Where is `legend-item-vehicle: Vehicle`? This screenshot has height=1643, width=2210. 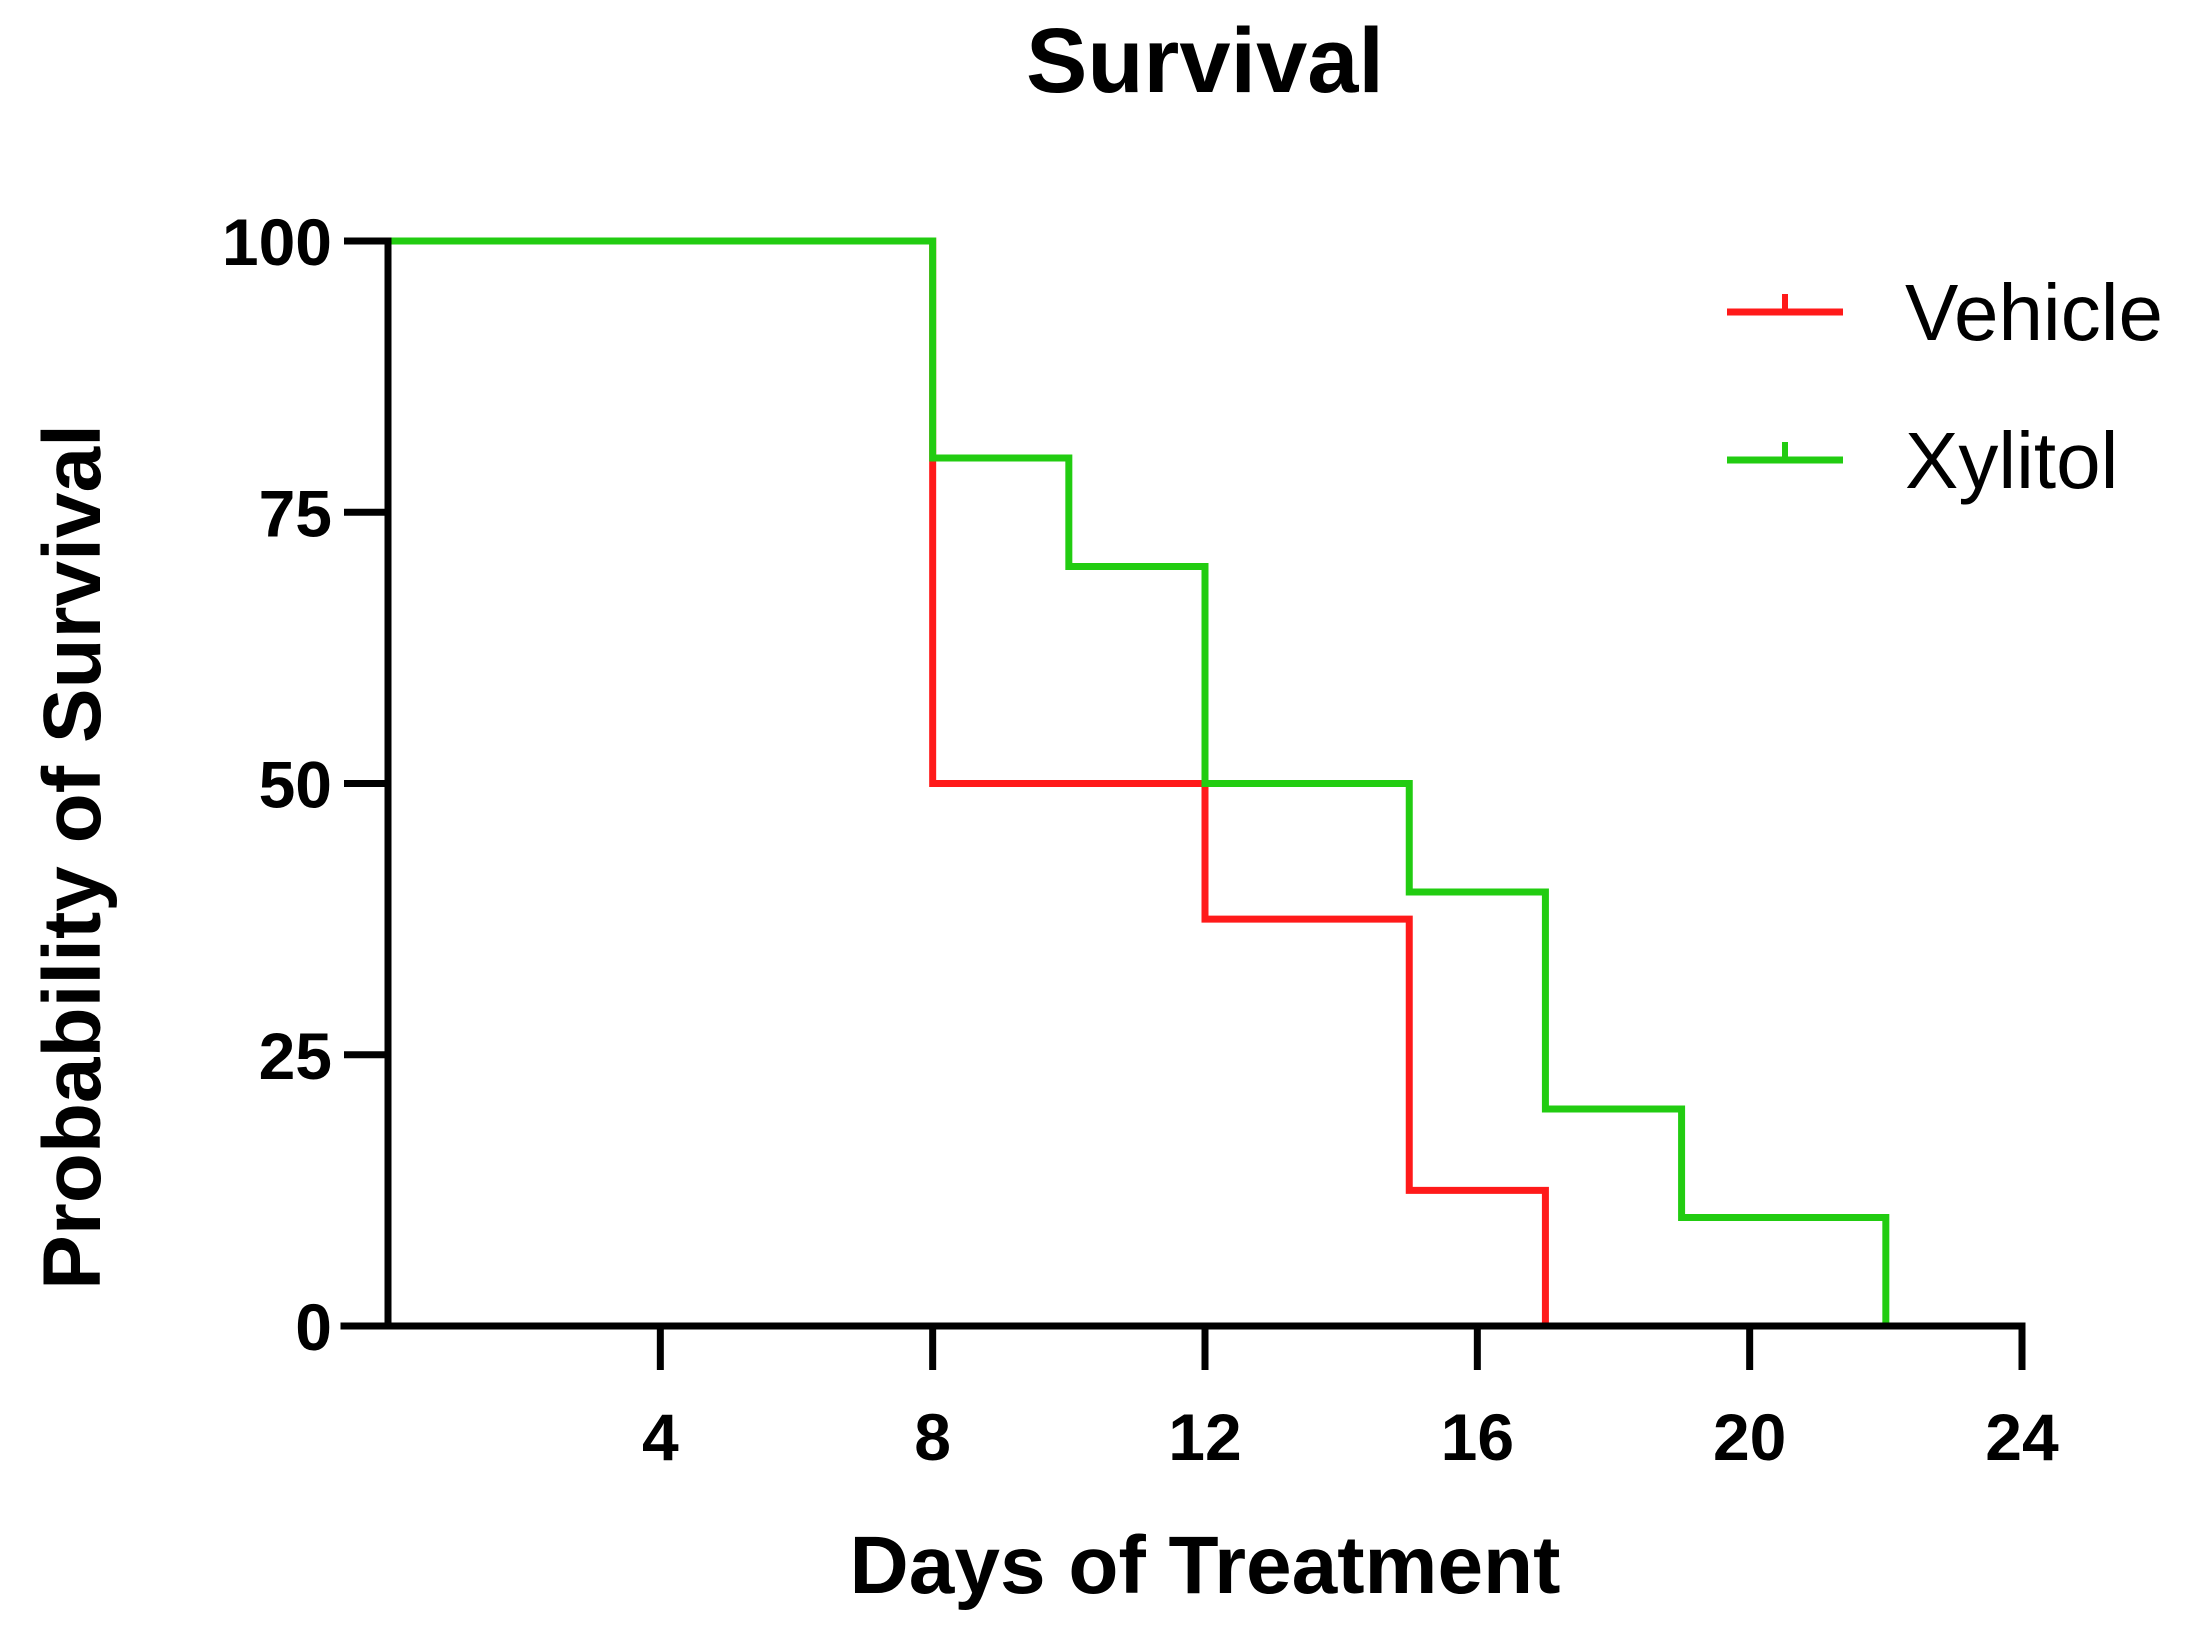 legend-item-vehicle: Vehicle is located at coordinates (1945, 312).